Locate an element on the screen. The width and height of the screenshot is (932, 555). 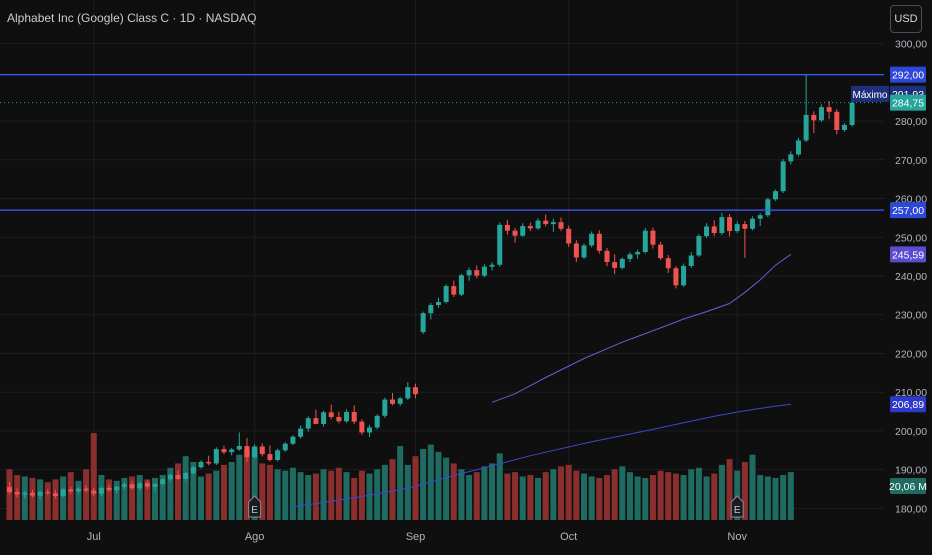
x-tick-label: Jul is located at coordinates (94, 537).